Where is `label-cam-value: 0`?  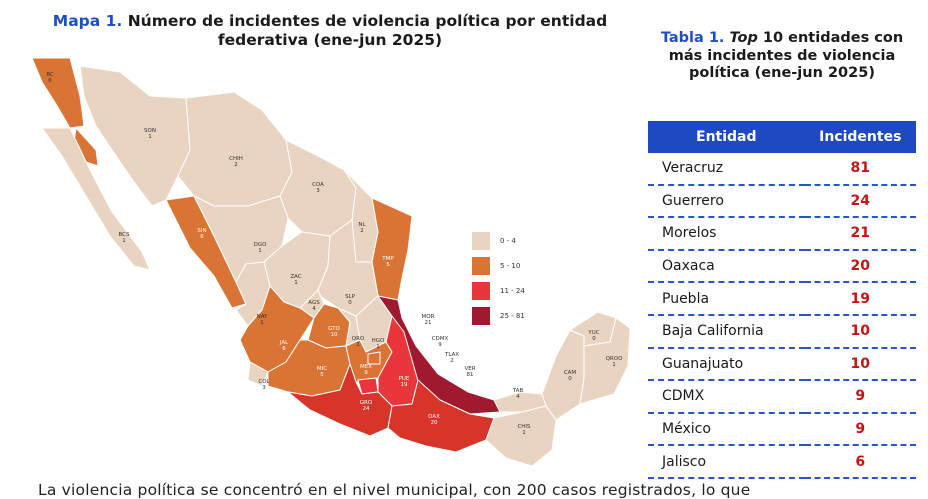 label-cam-value: 0 is located at coordinates (570, 379).